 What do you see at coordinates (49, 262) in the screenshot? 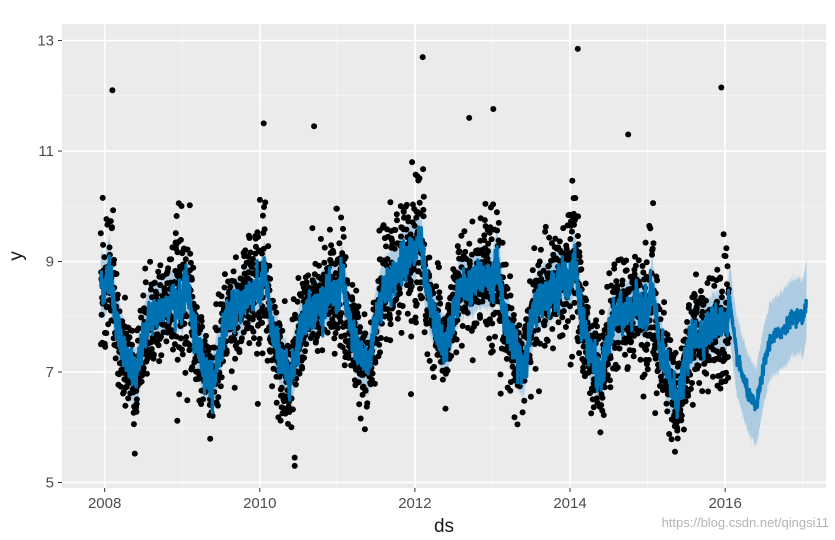
I see `y-axis: 5 7 9 11 13` at bounding box center [49, 262].